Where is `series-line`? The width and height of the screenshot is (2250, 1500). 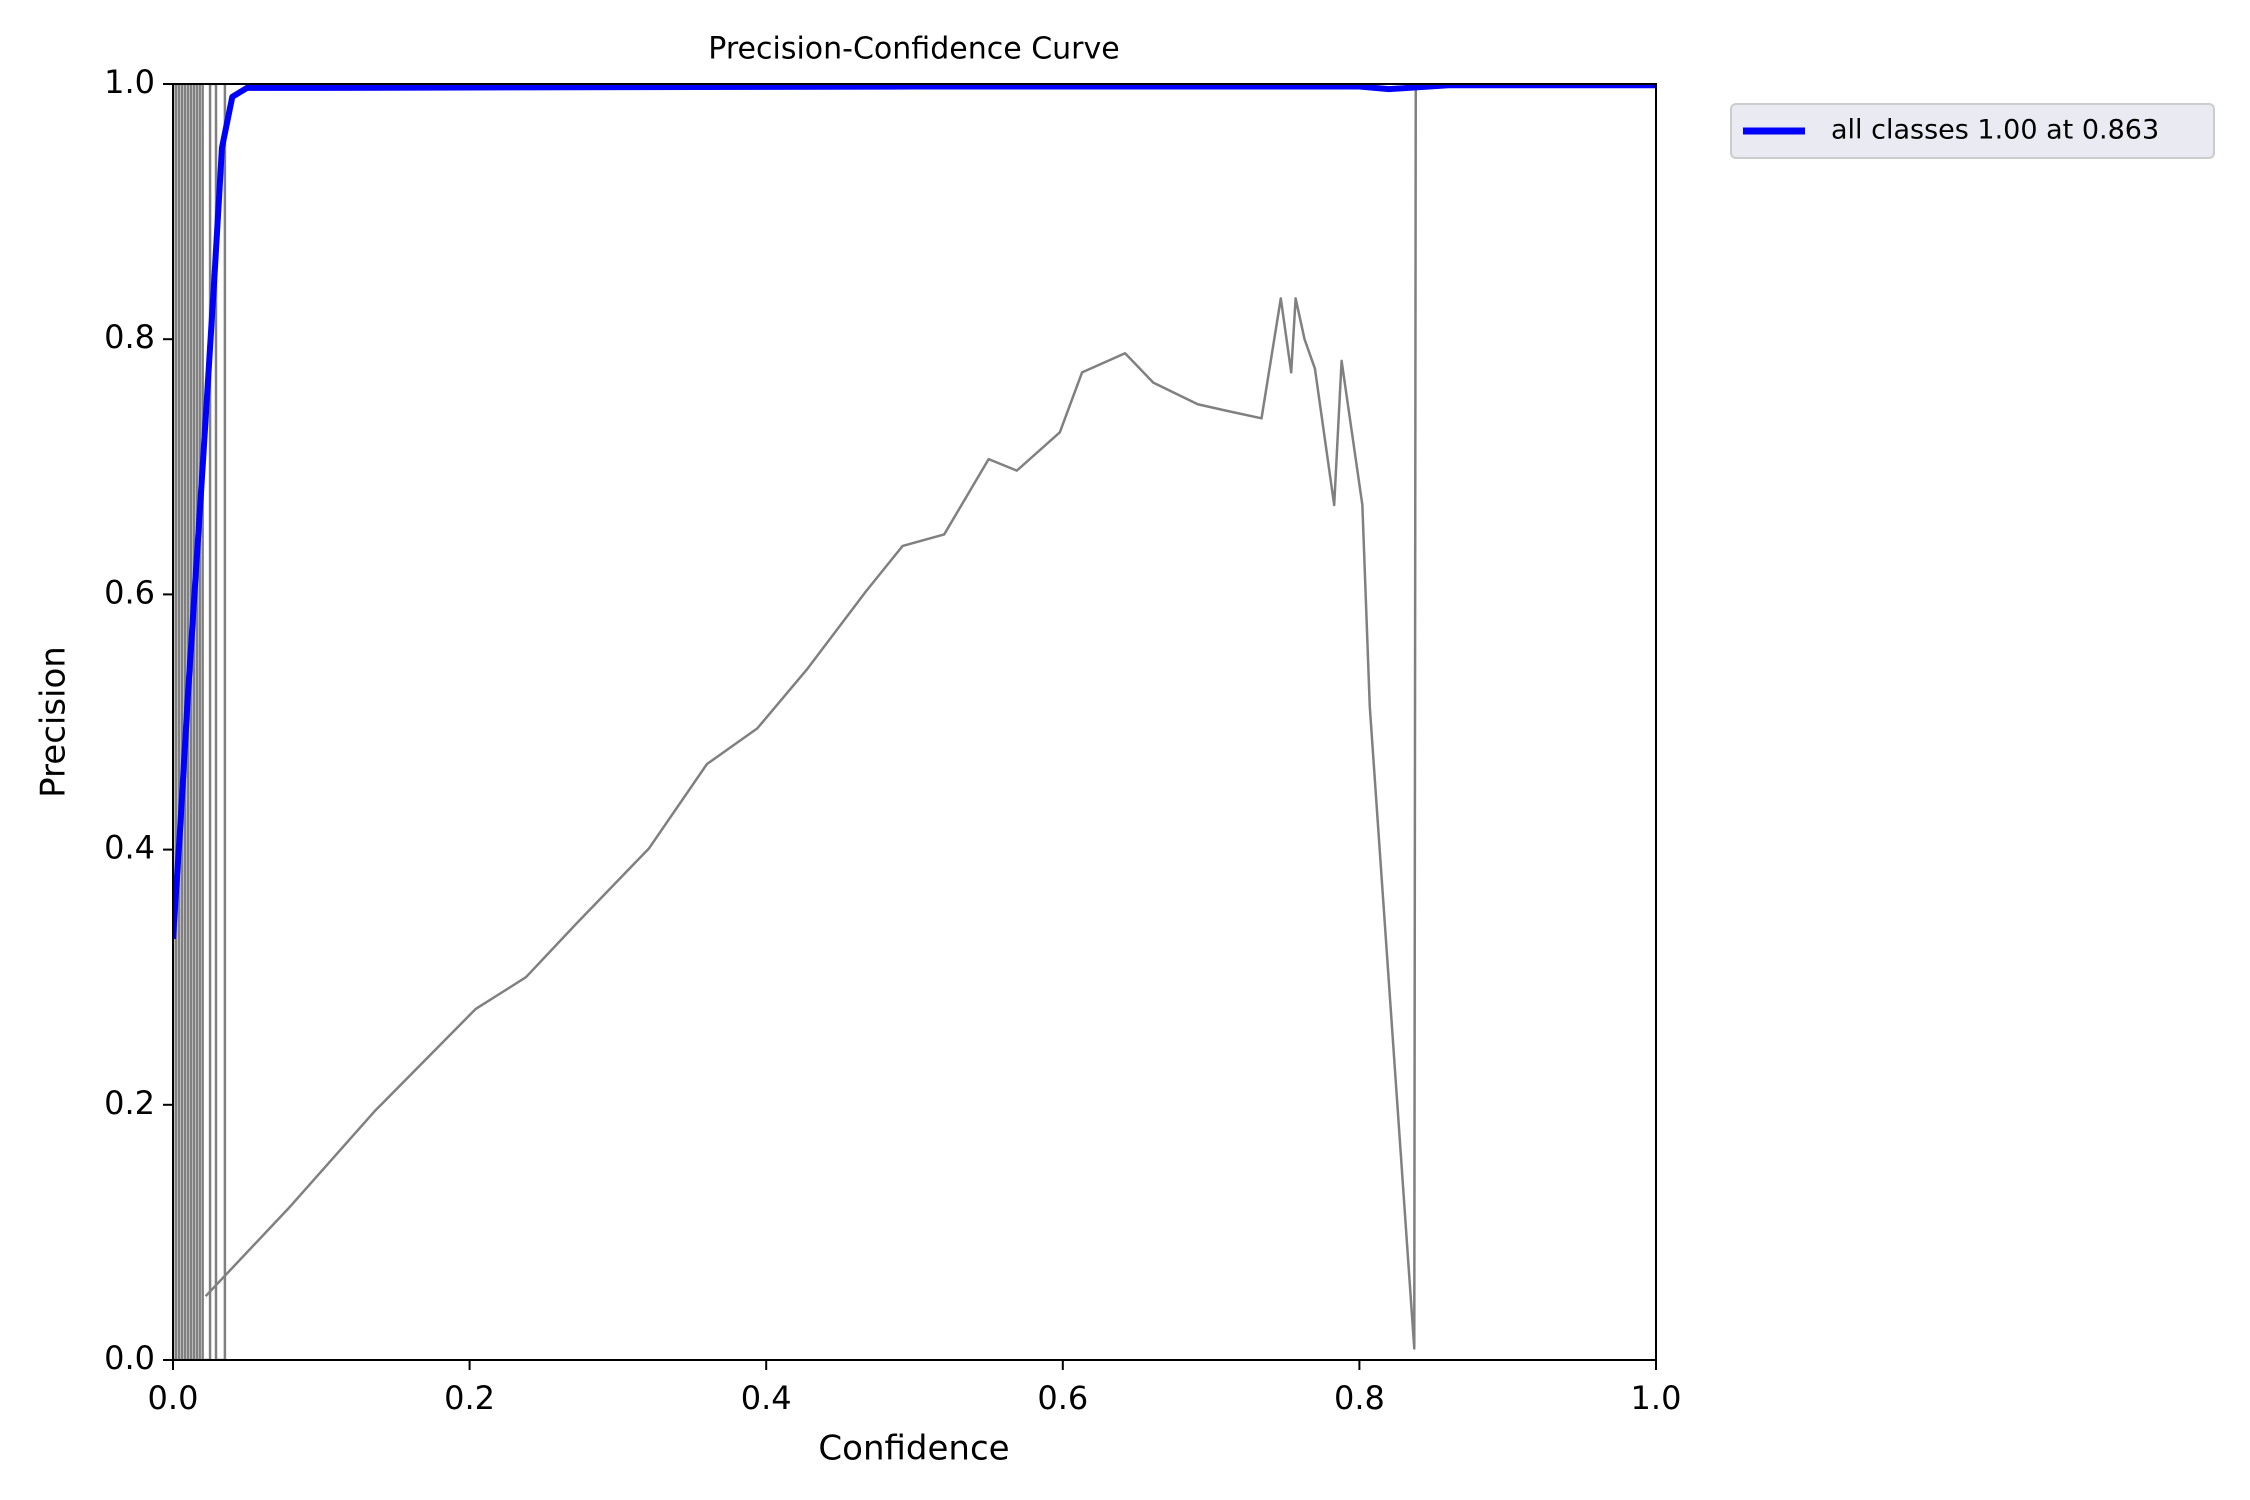
series-line is located at coordinates (200, 722).